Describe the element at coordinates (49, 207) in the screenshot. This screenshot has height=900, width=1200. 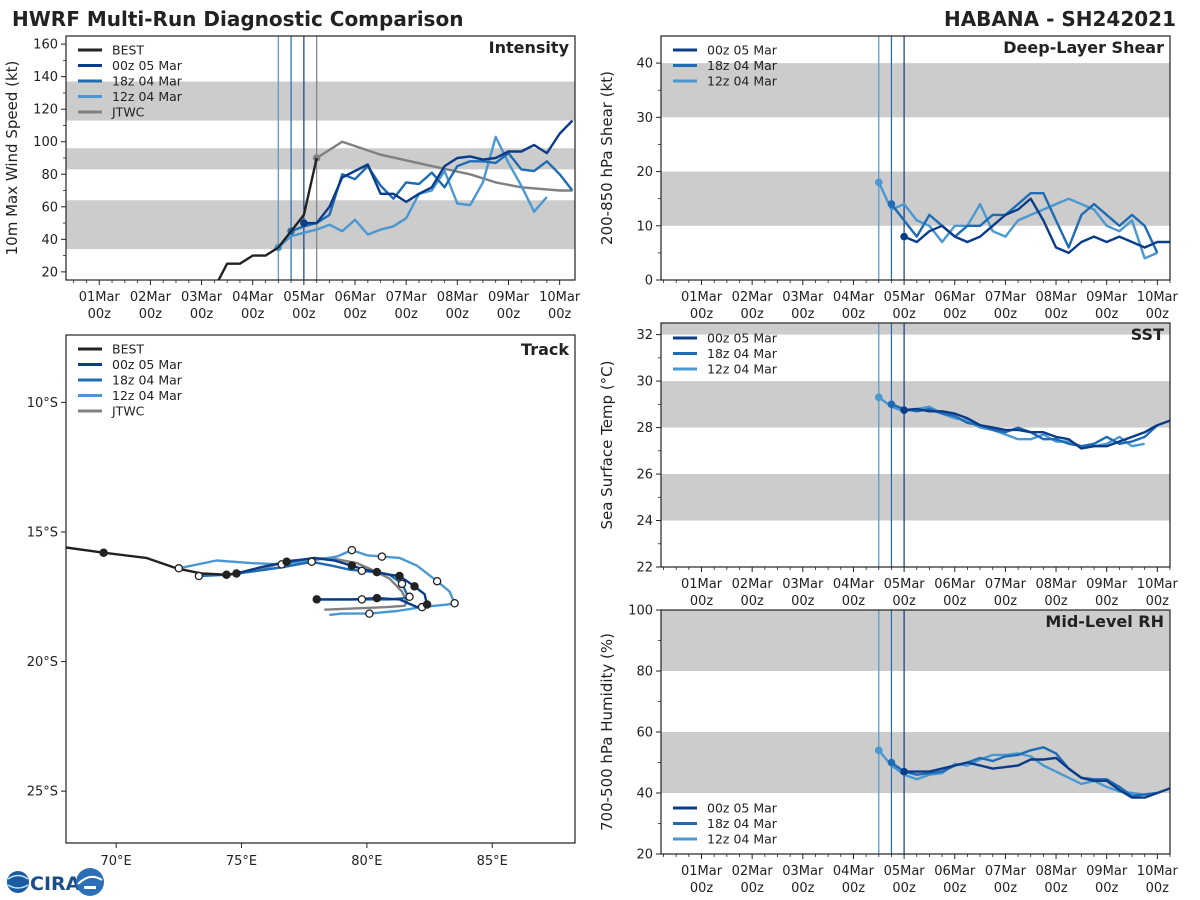
I see `y-tick-label: 60` at that location.